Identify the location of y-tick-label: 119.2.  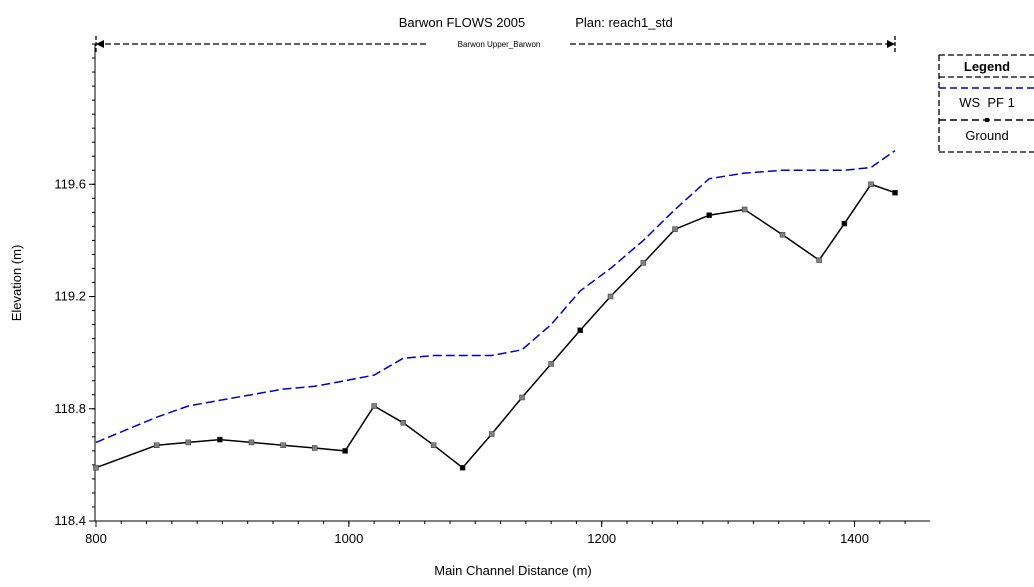
(70, 296).